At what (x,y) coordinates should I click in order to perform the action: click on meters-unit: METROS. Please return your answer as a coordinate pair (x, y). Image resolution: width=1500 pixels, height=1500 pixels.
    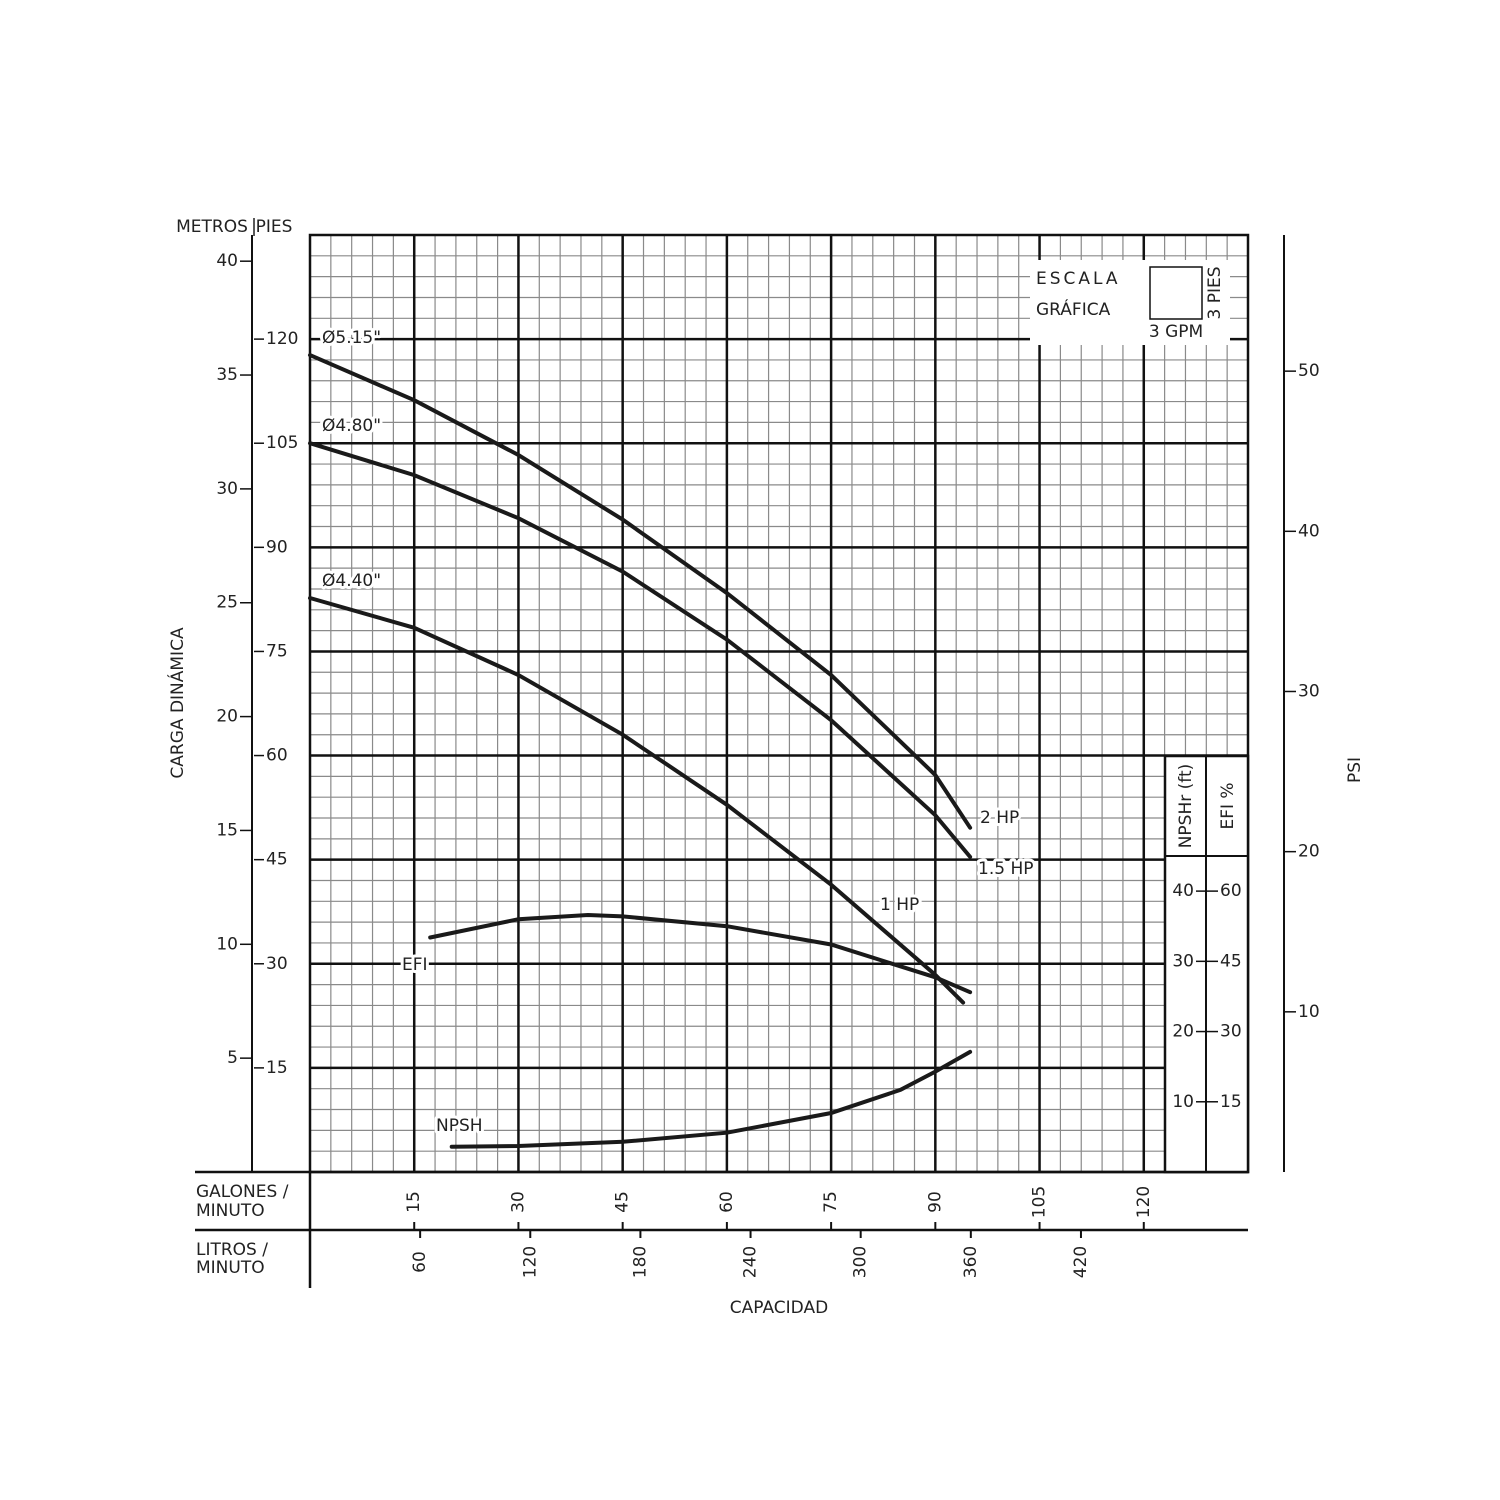
    Looking at the image, I should click on (212, 227).